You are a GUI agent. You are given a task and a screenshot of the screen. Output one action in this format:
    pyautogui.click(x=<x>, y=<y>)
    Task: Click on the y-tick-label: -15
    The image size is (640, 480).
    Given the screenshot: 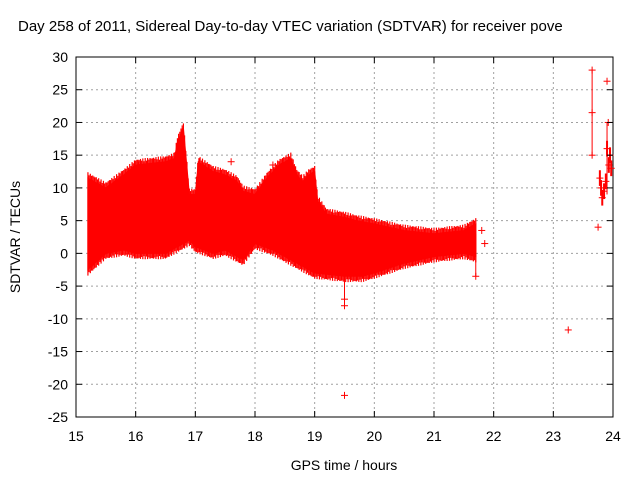 What is the action you would take?
    pyautogui.click(x=58, y=352)
    